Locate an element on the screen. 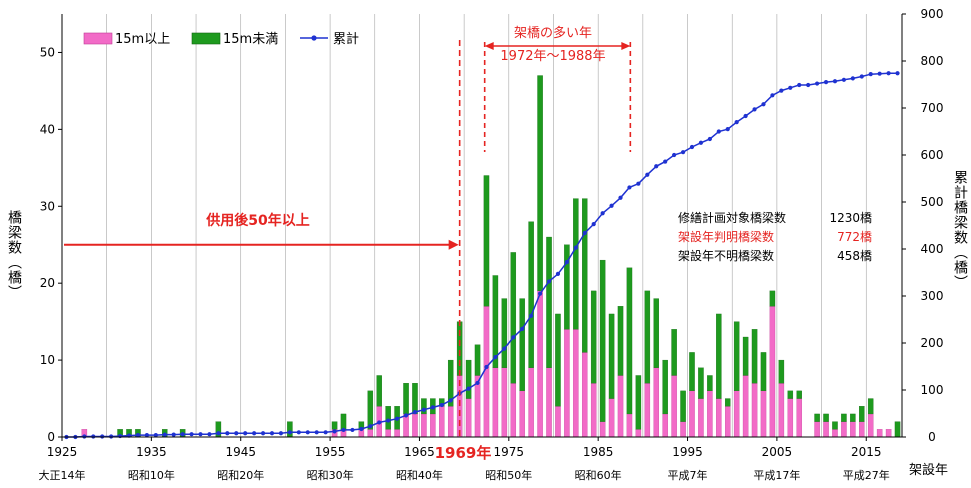  bar-under15-2006 is located at coordinates (790, 394).